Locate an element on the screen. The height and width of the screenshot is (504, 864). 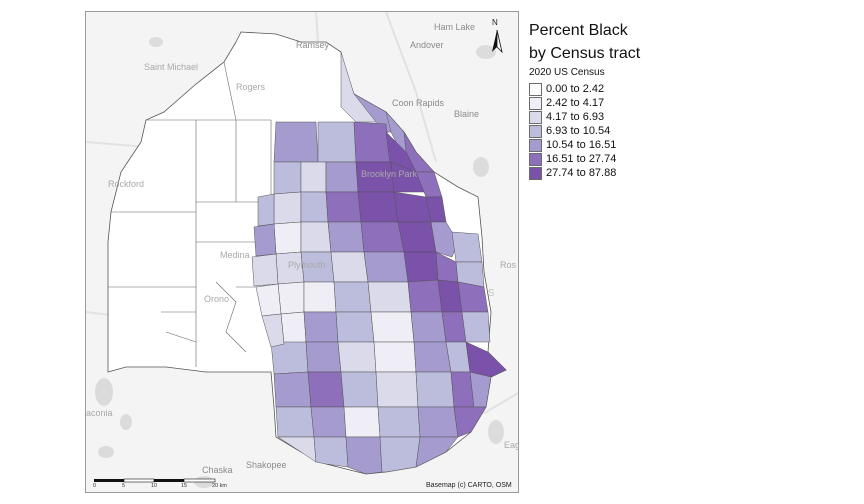
label-coon-rapids: Coon Rapids is located at coordinates (418, 103).